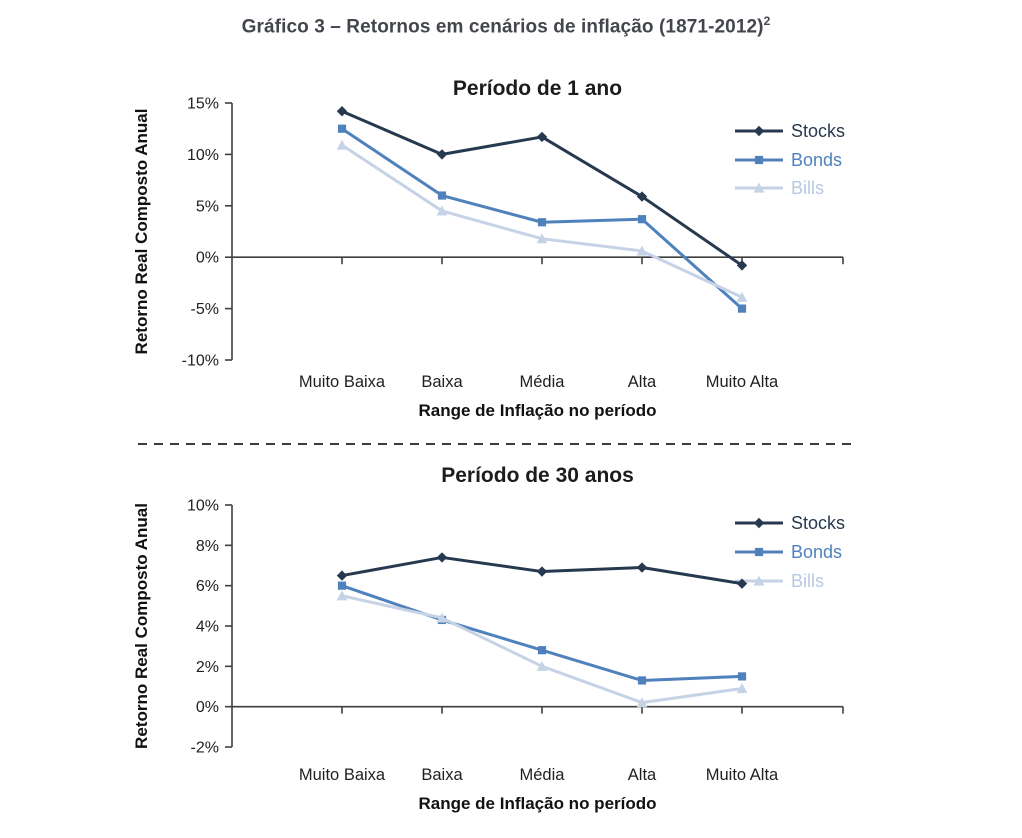  What do you see at coordinates (542, 570) in the screenshot?
I see `chart-1-series-stocks` at bounding box center [542, 570].